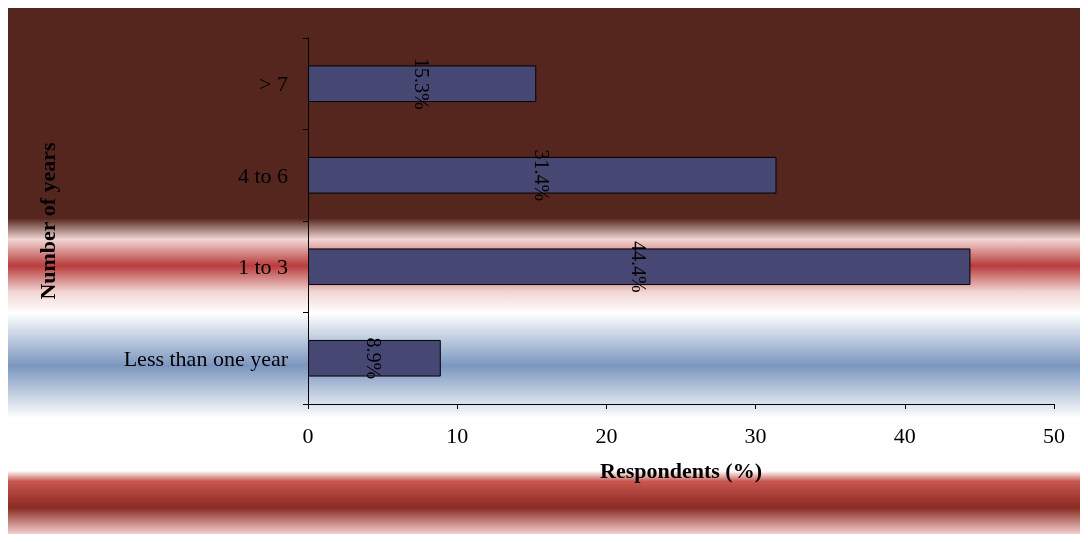 The width and height of the screenshot is (1088, 542). I want to click on x-tick-label: 0, so click(308, 435).